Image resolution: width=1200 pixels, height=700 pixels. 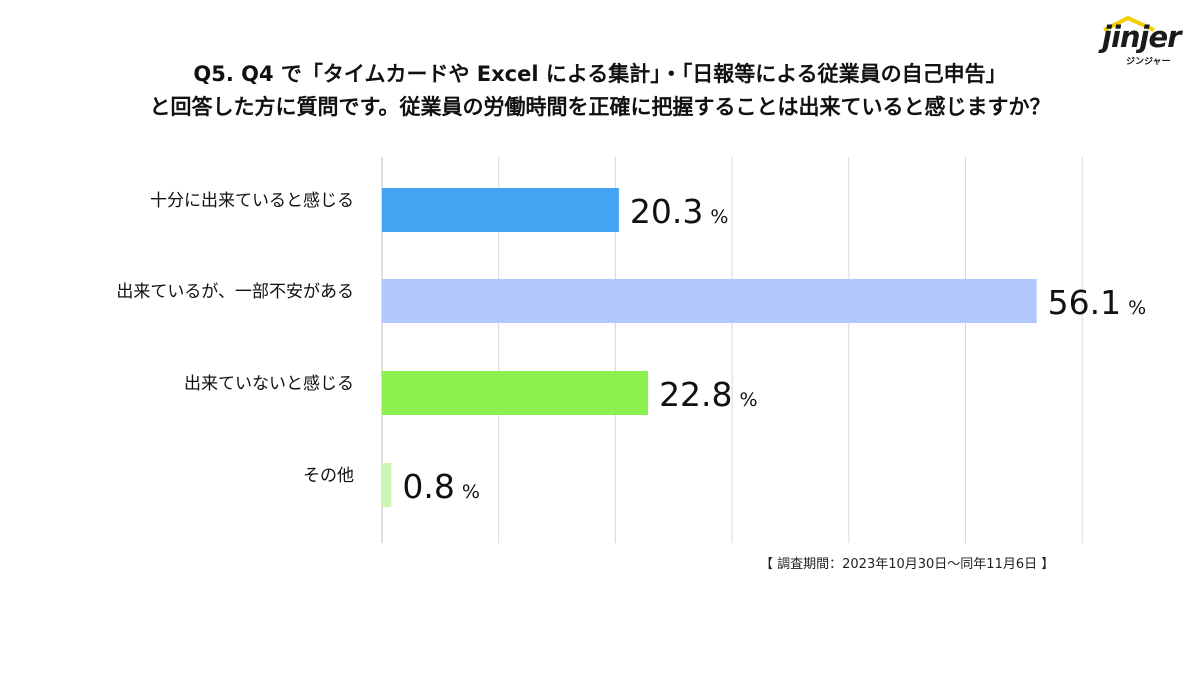 I want to click on bar-value-label: 0.8%, so click(x=441, y=486).